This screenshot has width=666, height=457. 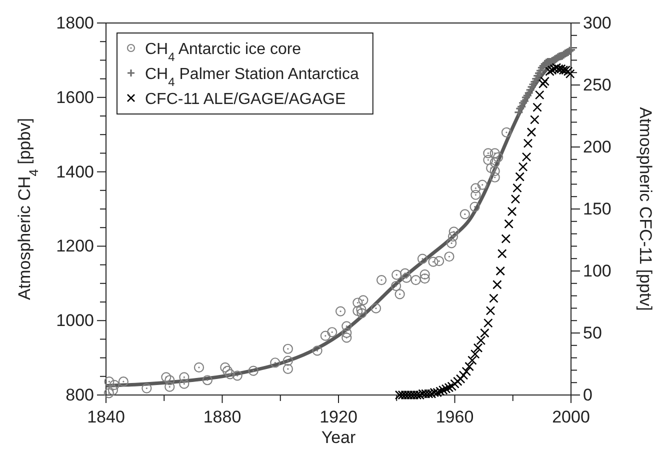 What do you see at coordinates (587, 394) in the screenshot?
I see `y2-tick-label: 0` at bounding box center [587, 394].